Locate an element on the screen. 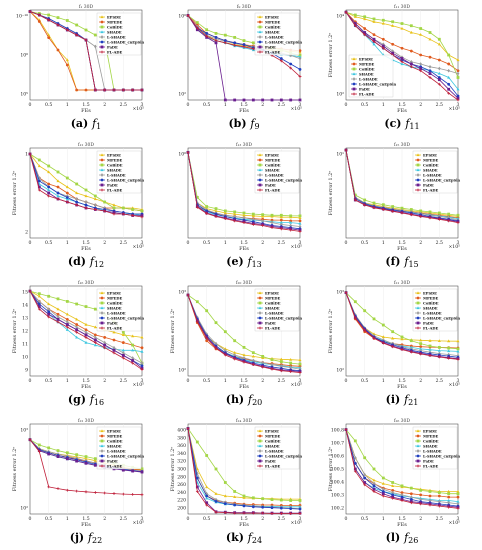  y-tick-label: 280 is located at coordinates (181, 477).